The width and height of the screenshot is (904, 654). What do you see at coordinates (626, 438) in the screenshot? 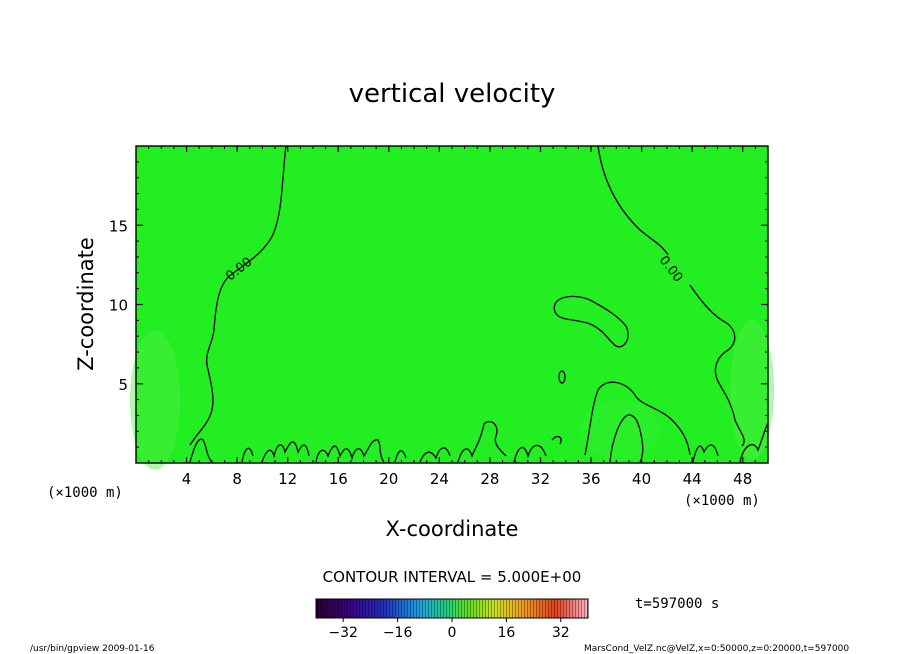
I see `contour-bump` at bounding box center [626, 438].